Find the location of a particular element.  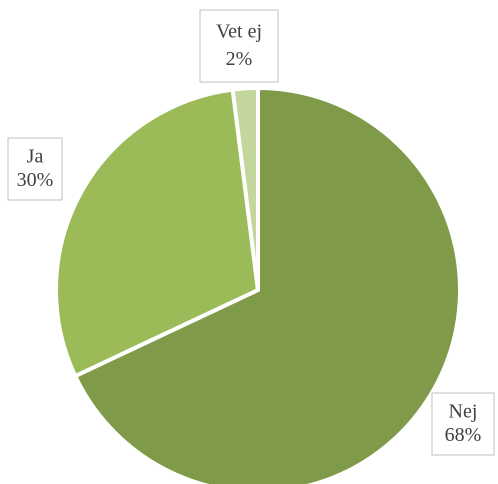

slice-label: Nej is located at coordinates (463, 411).